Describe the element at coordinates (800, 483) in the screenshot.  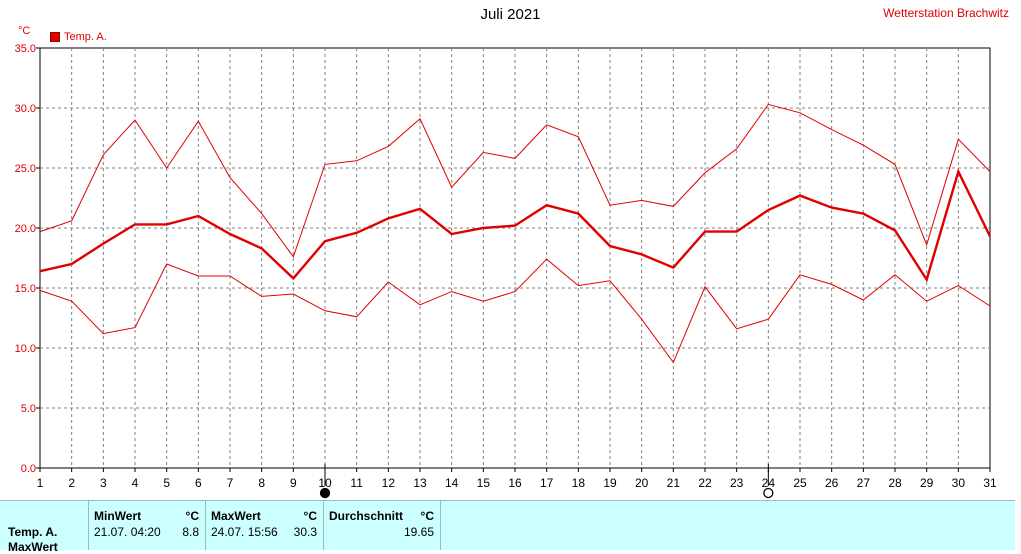
I see `x-tick-label: 25` at that location.